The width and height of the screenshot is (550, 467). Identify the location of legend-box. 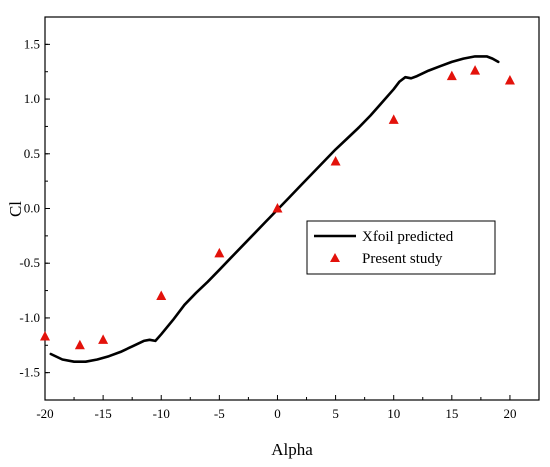
(401, 247).